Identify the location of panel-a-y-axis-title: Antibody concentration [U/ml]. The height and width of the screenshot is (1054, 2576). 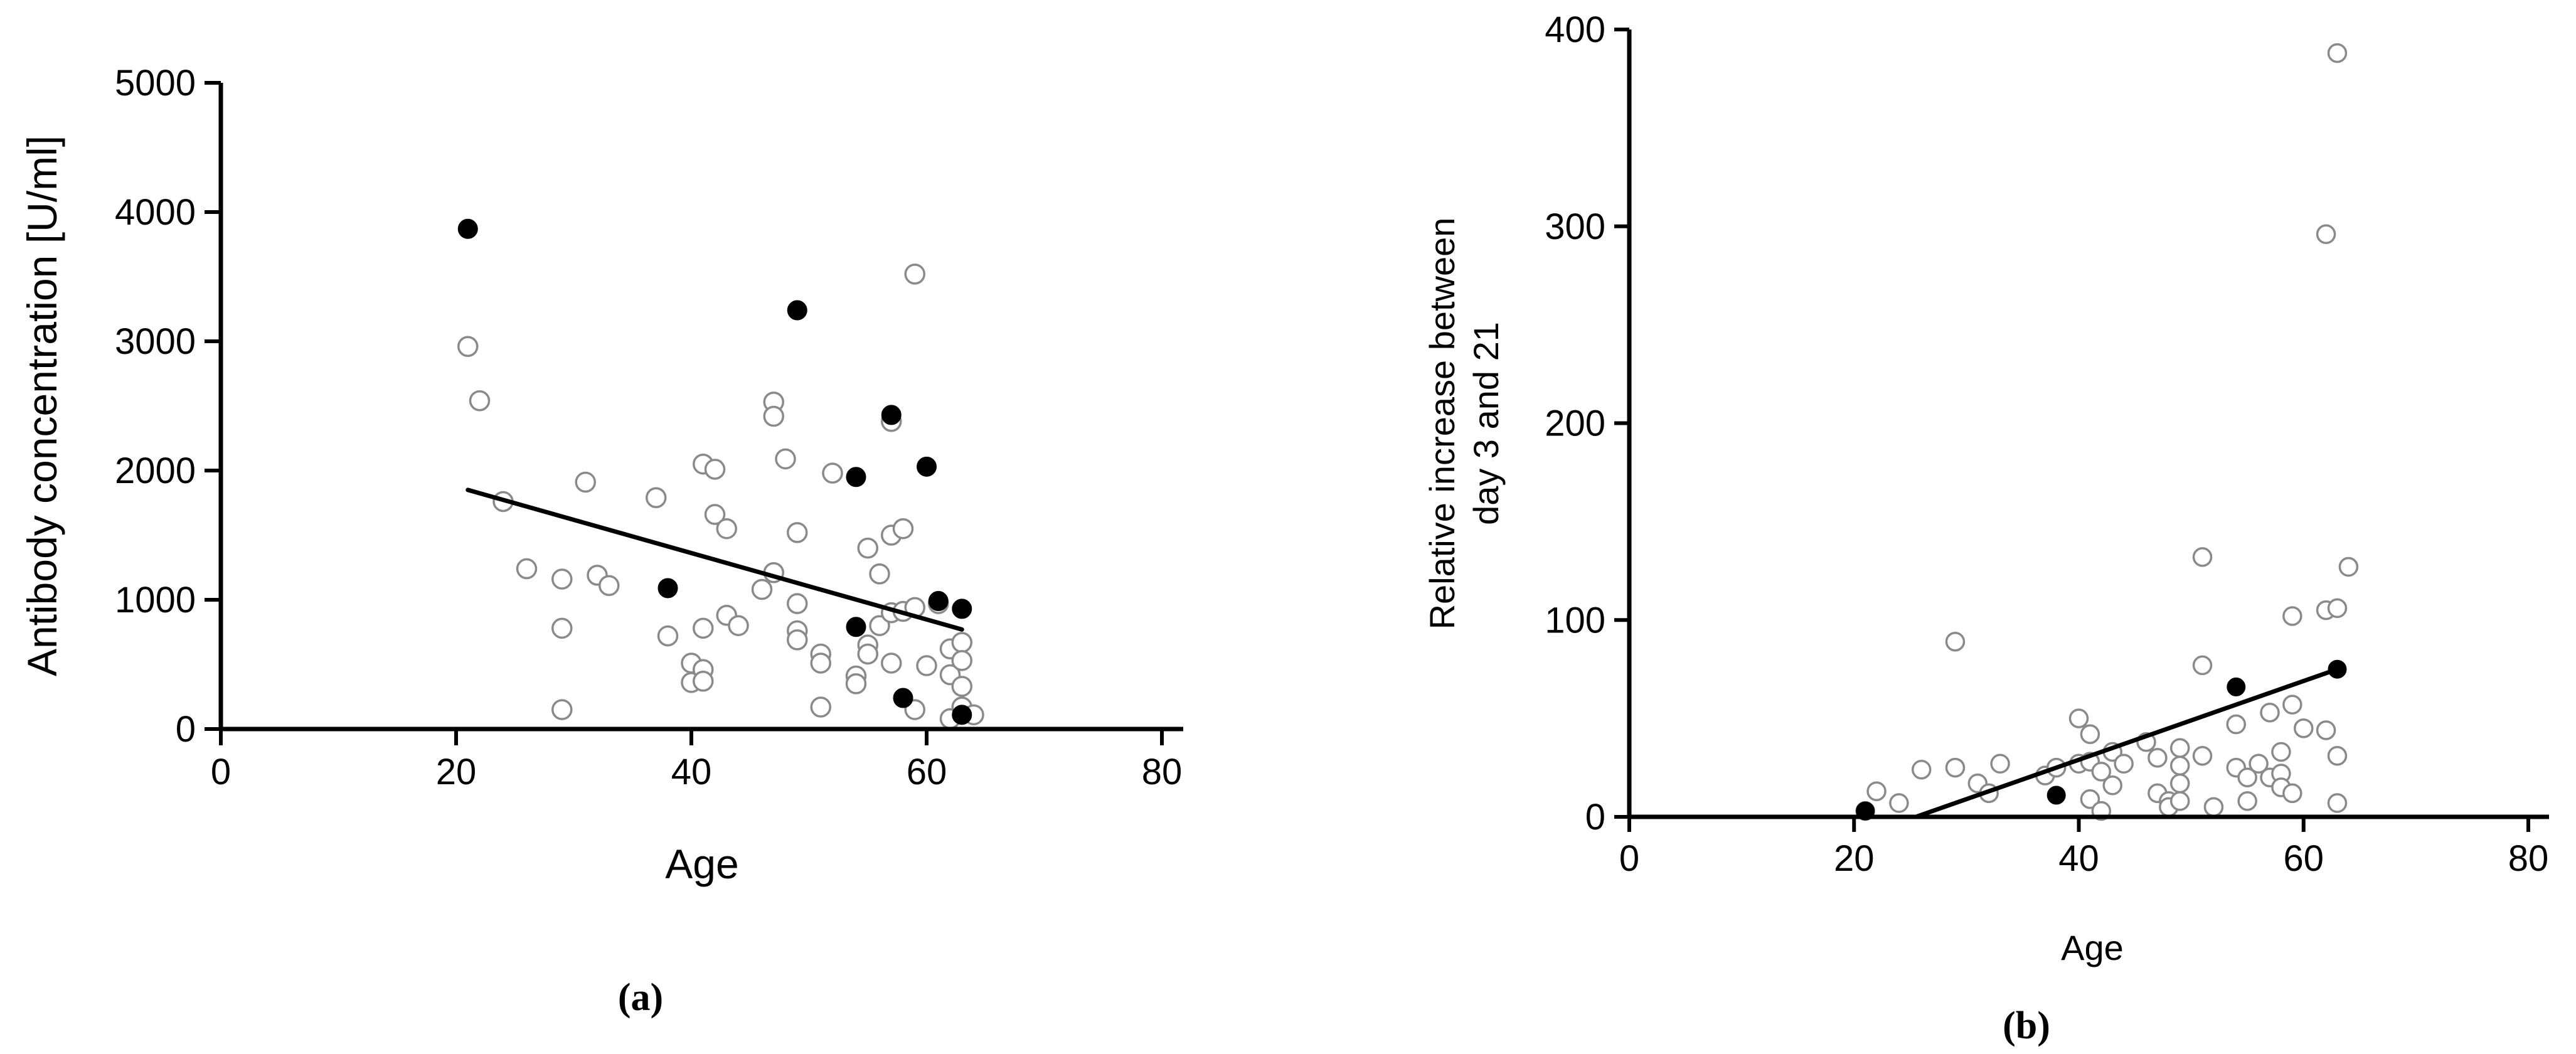
(42, 406).